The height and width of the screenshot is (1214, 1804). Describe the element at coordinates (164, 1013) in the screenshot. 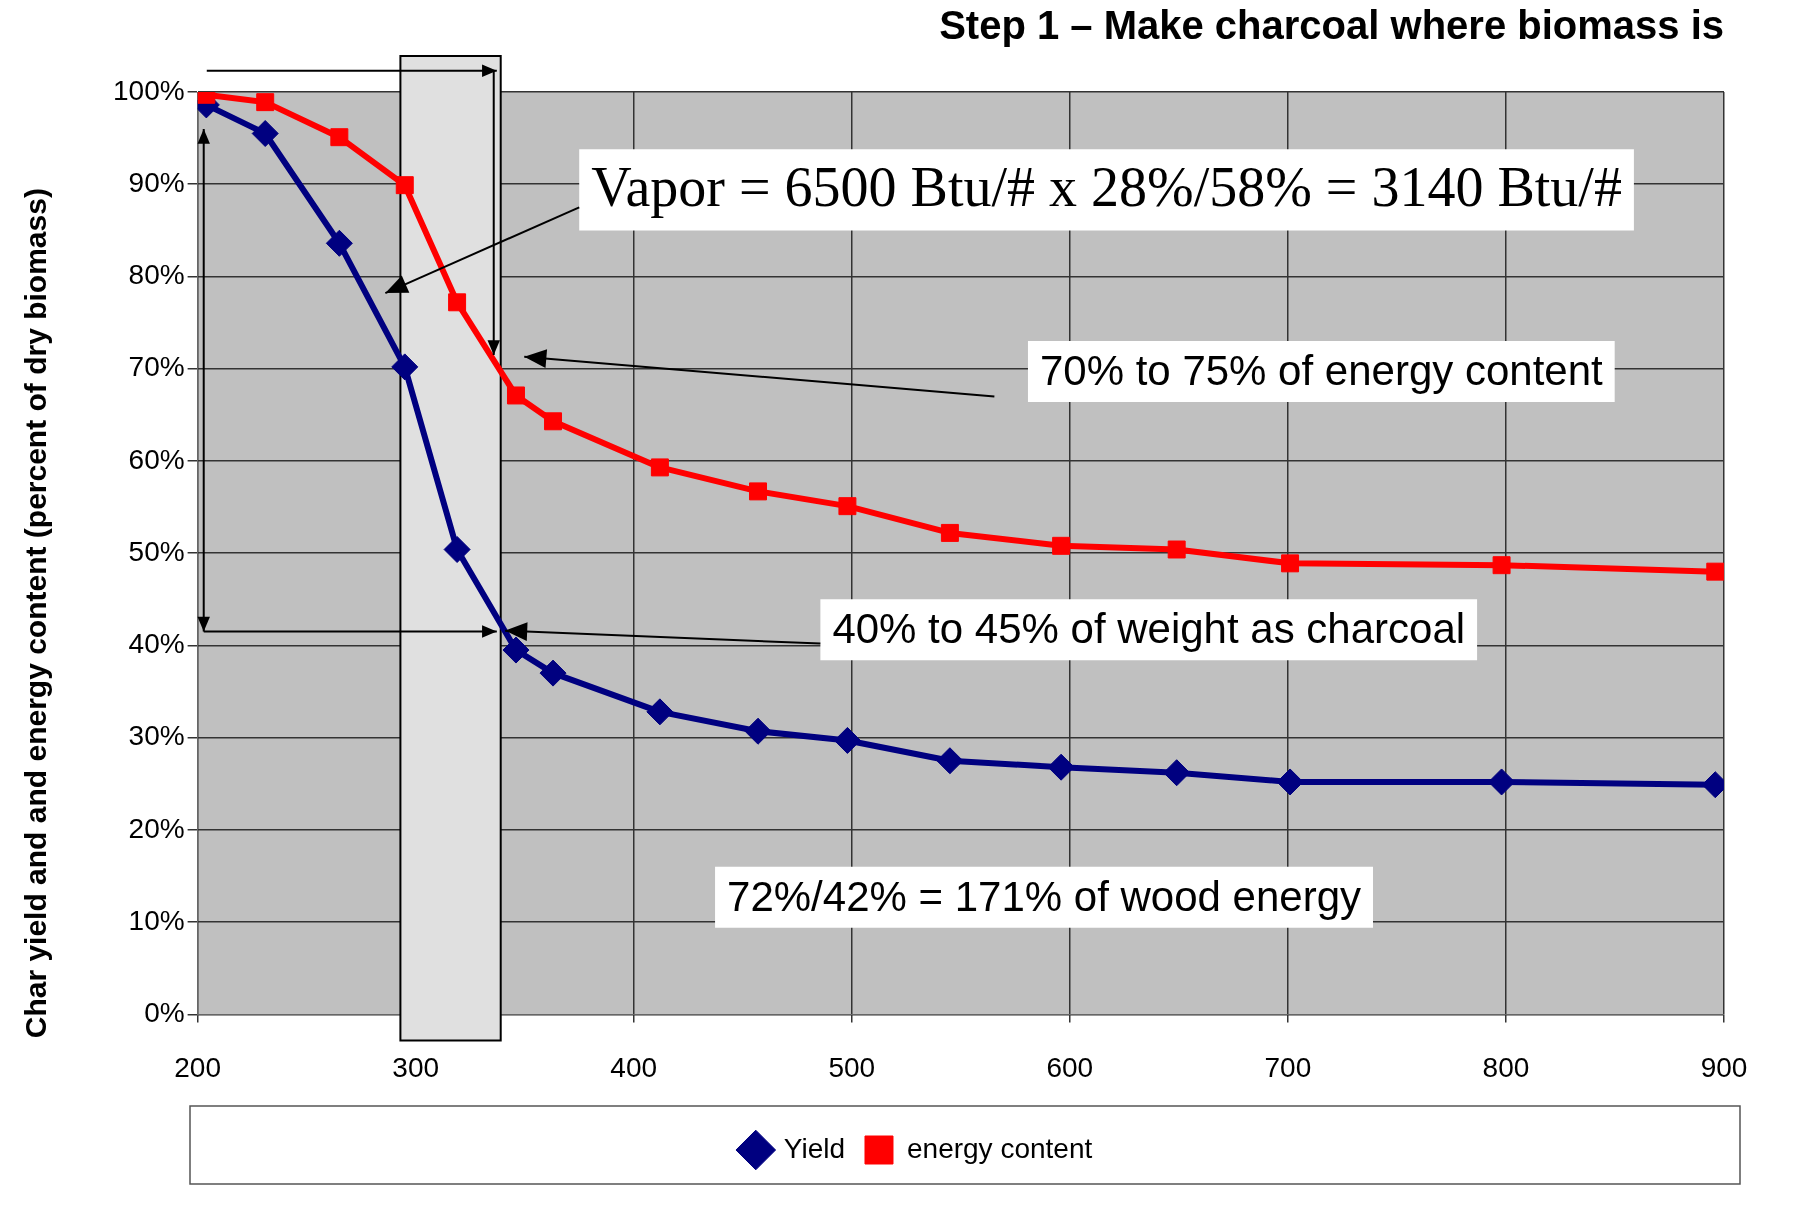

I see `y-tick-label: 0%` at that location.